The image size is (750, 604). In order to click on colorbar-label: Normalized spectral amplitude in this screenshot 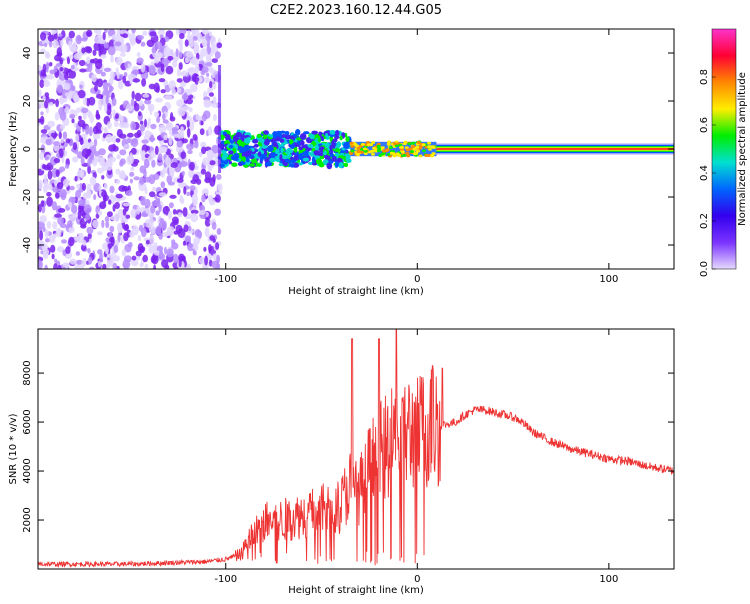, I will do `click(742, 149)`.